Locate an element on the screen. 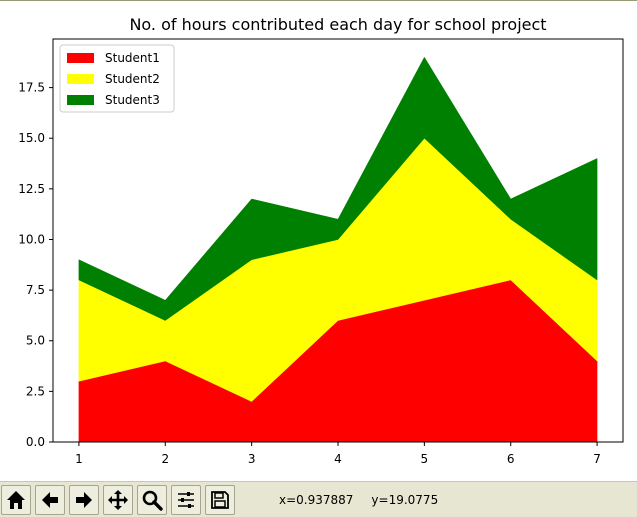  cursor-coordinates: x=0.937887 y=19.0775 is located at coordinates (367, 499).